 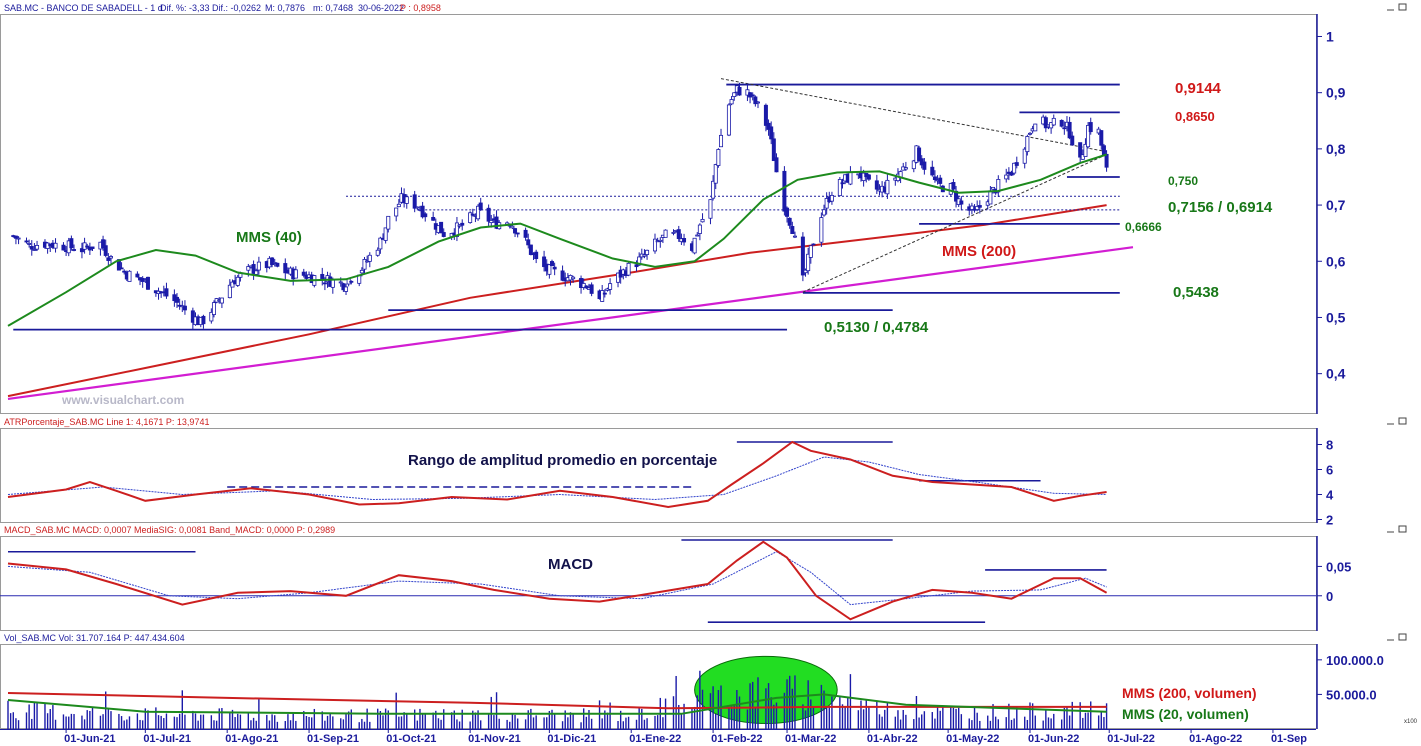 I want to click on maximize-icon-atr, so click(x=1402, y=421).